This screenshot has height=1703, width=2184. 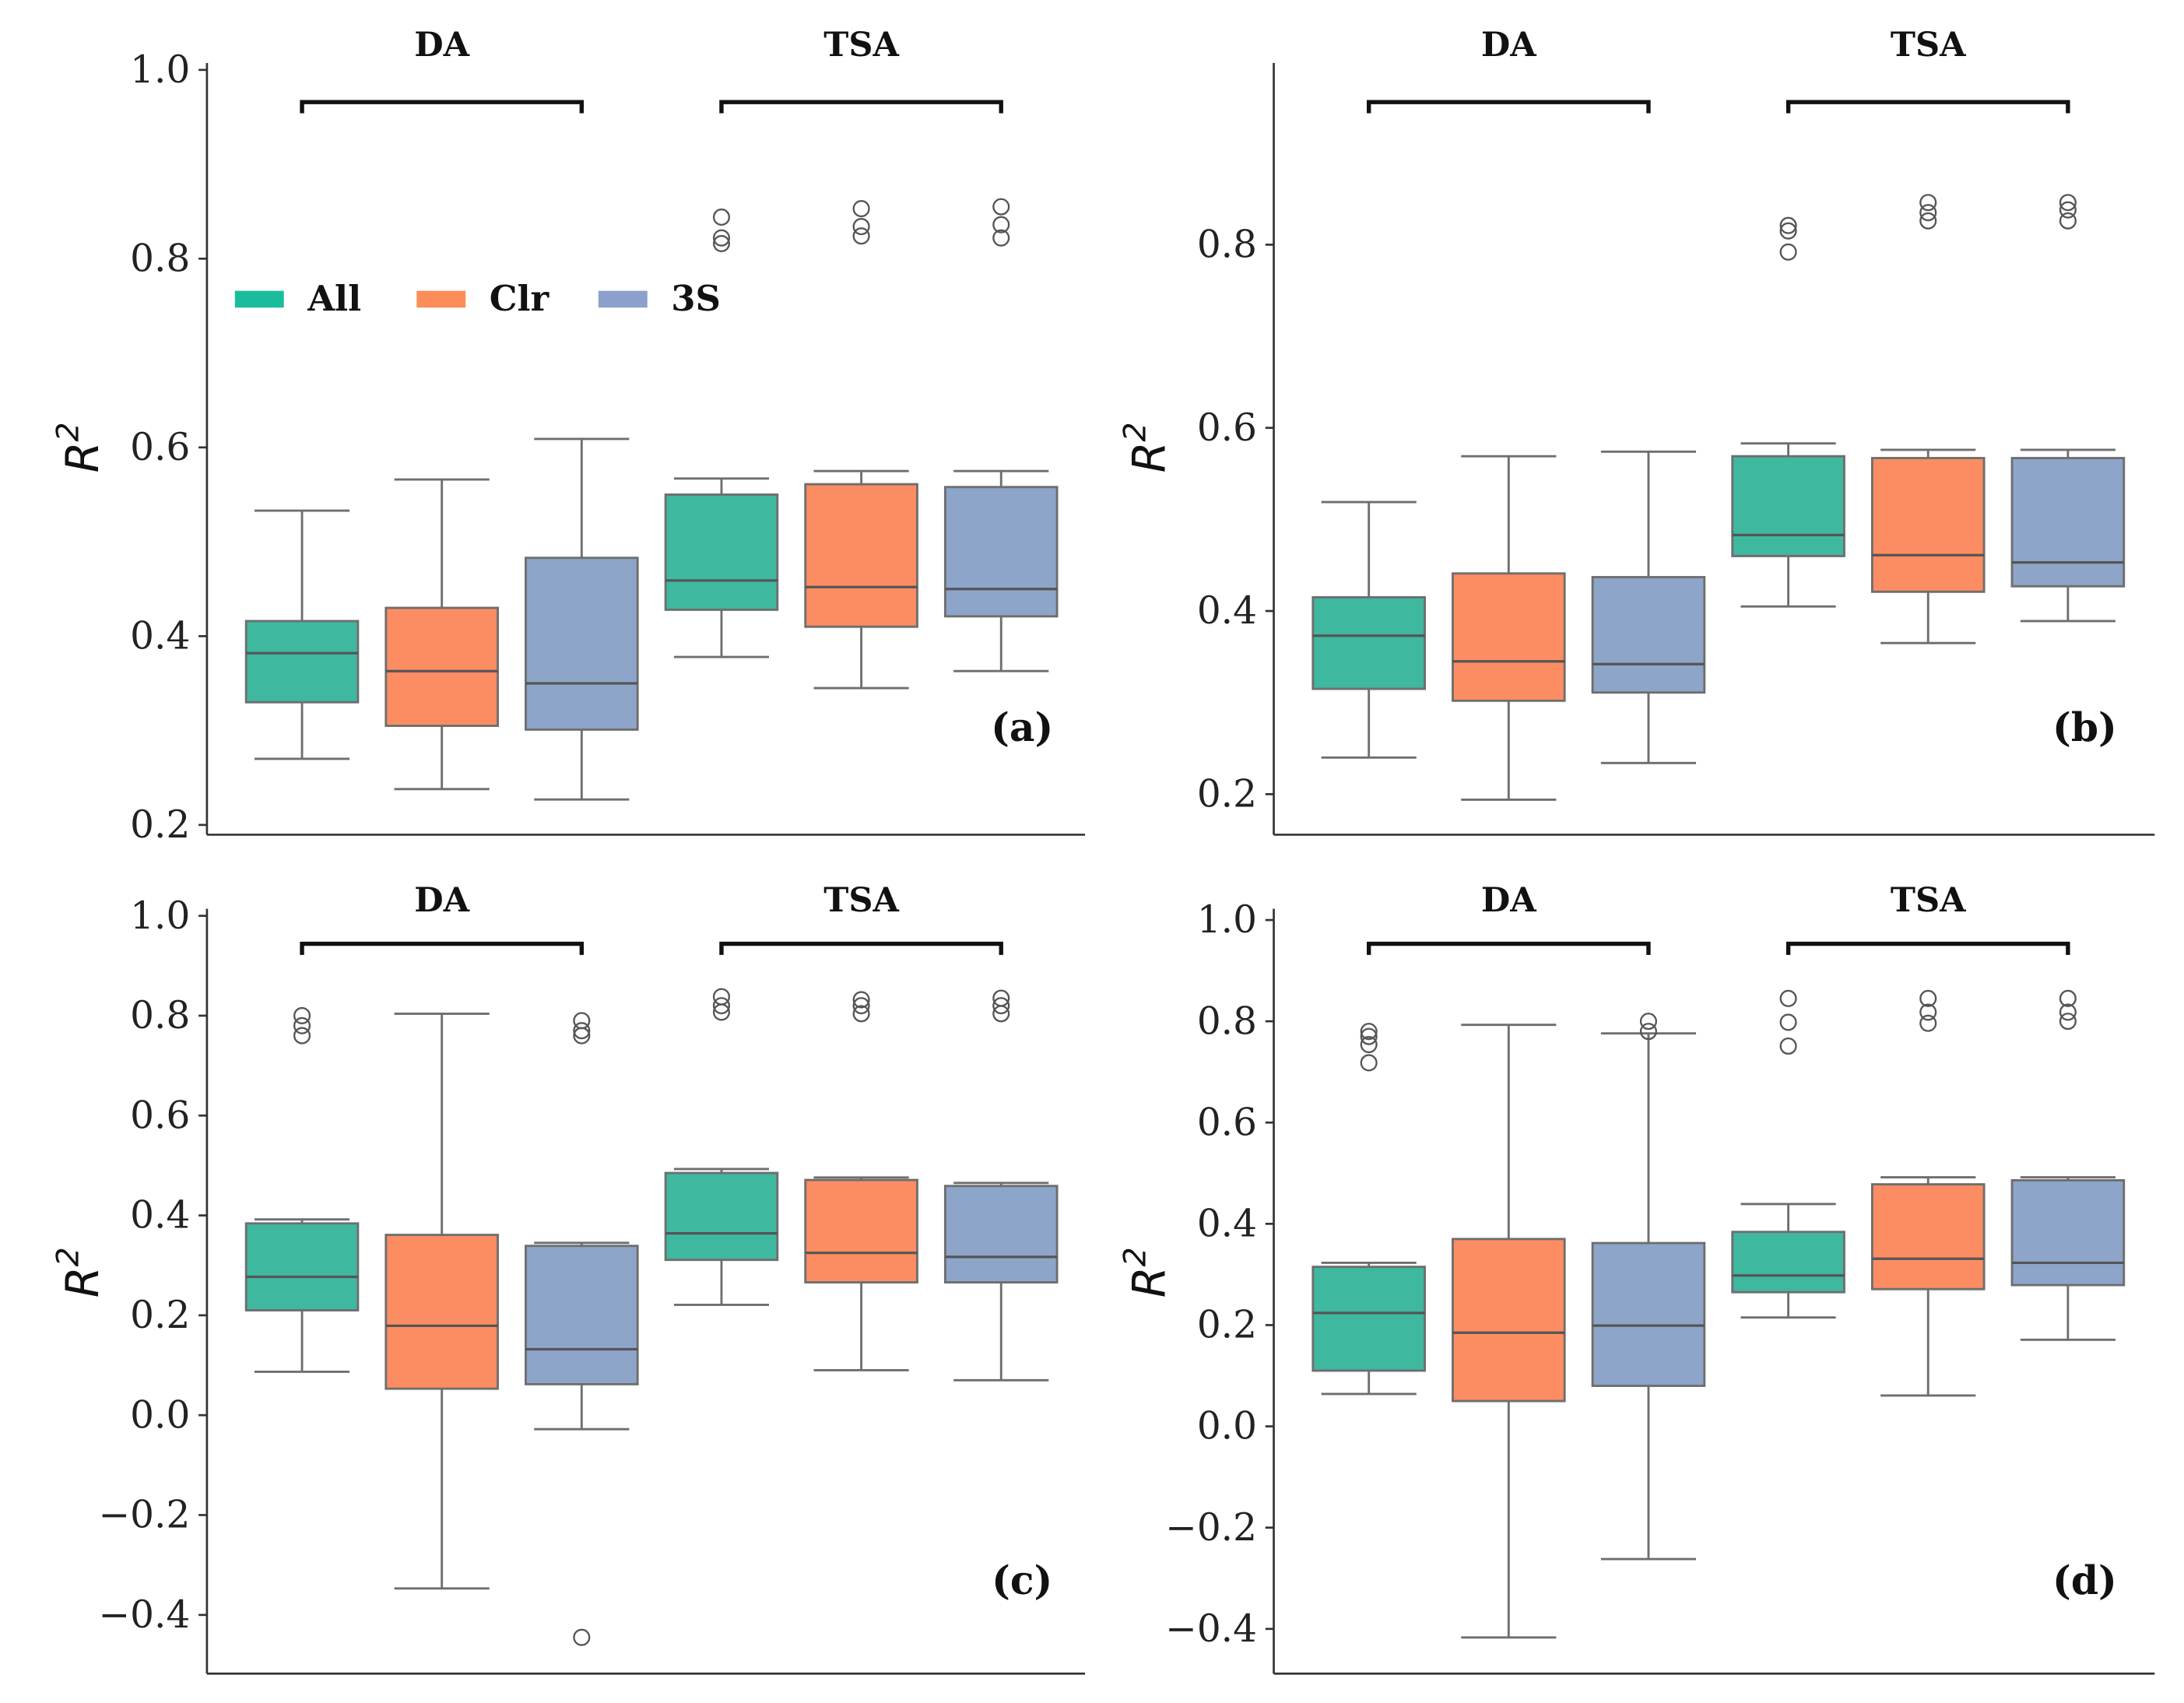 What do you see at coordinates (160, 1415) in the screenshot?
I see `y-tick-label: 0.0` at bounding box center [160, 1415].